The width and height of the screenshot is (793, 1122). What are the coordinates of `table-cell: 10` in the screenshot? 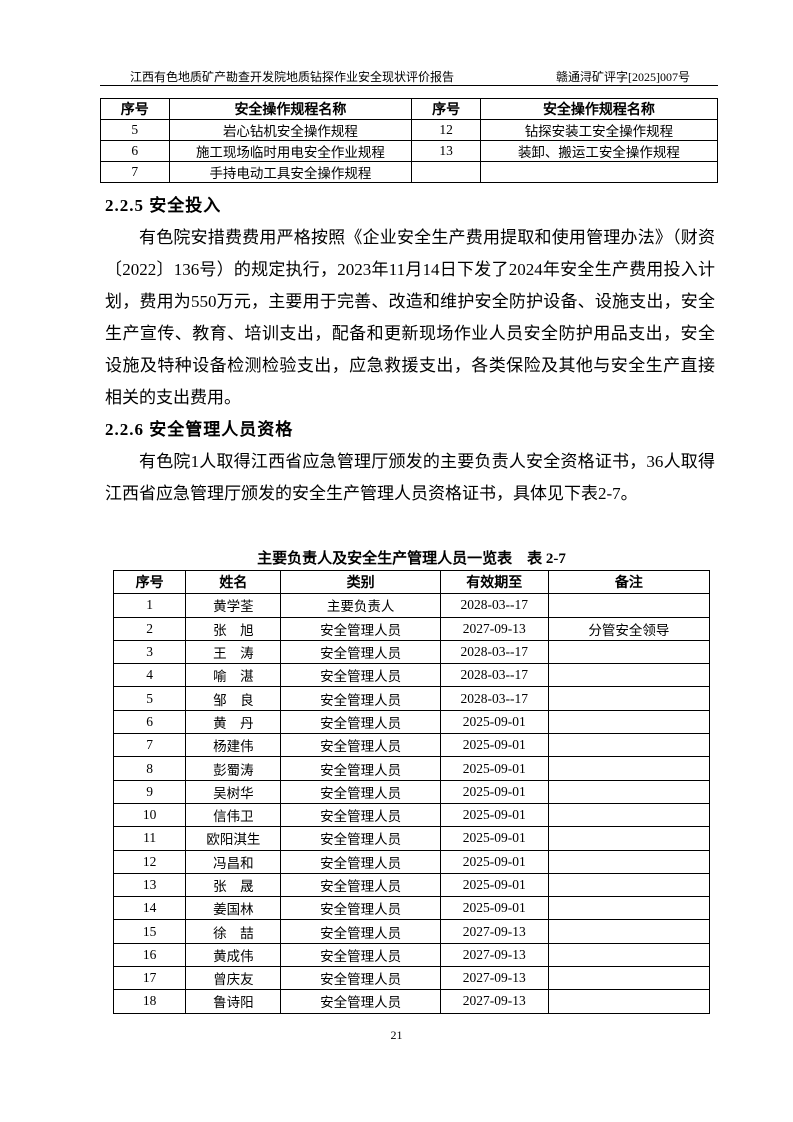 It's located at (149, 815).